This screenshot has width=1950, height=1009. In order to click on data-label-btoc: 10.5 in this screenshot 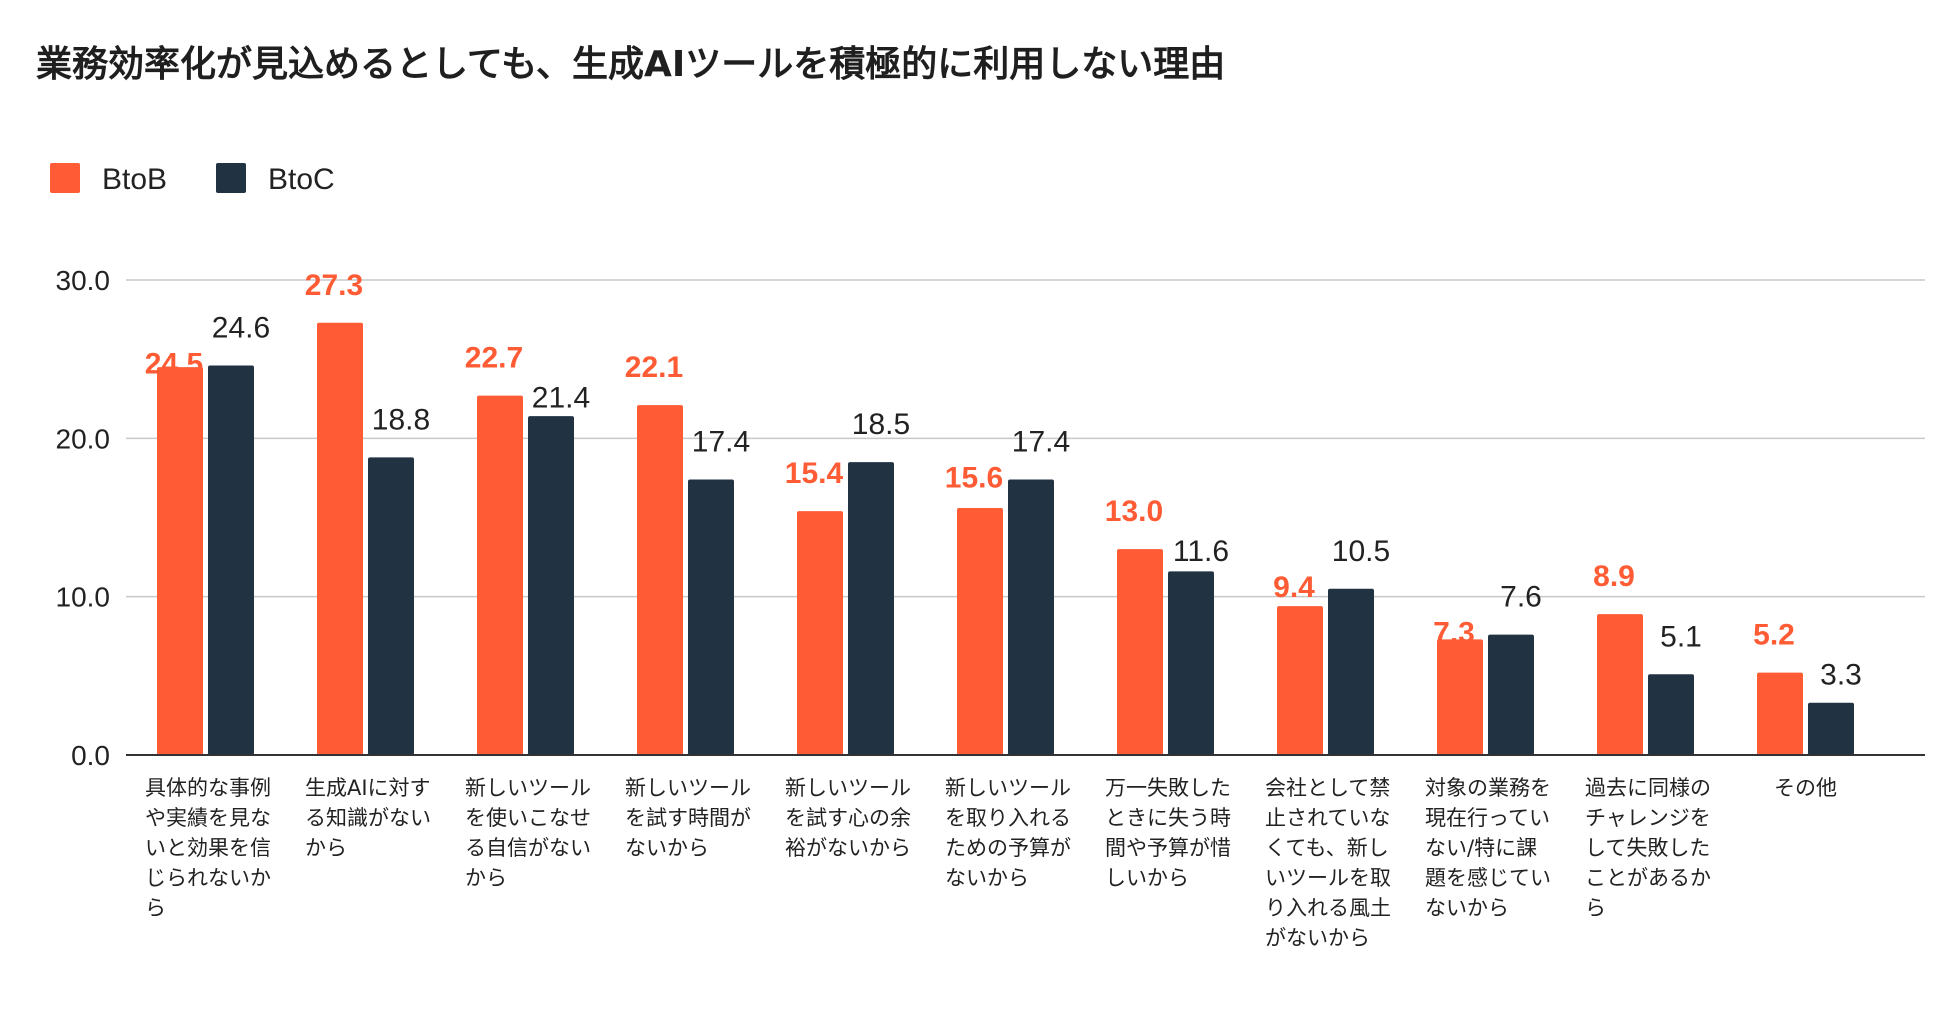, I will do `click(1361, 551)`.